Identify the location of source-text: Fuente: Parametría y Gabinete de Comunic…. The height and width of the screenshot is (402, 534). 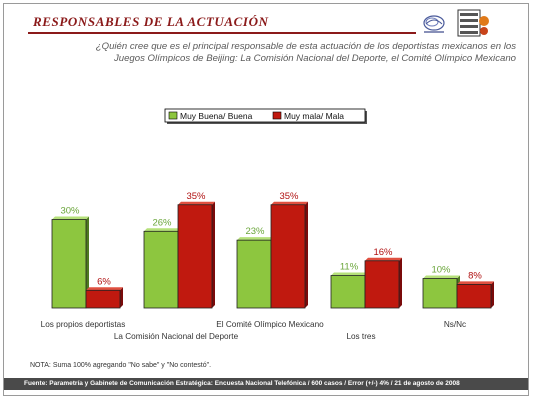
(242, 383).